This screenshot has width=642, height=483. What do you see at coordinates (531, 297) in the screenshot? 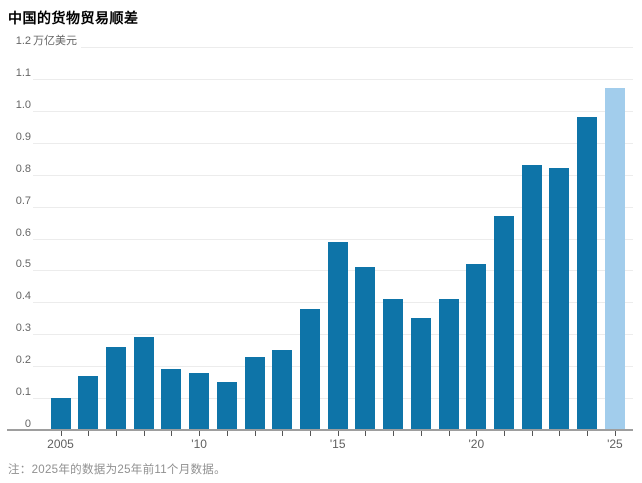
I see `bar-2022` at bounding box center [531, 297].